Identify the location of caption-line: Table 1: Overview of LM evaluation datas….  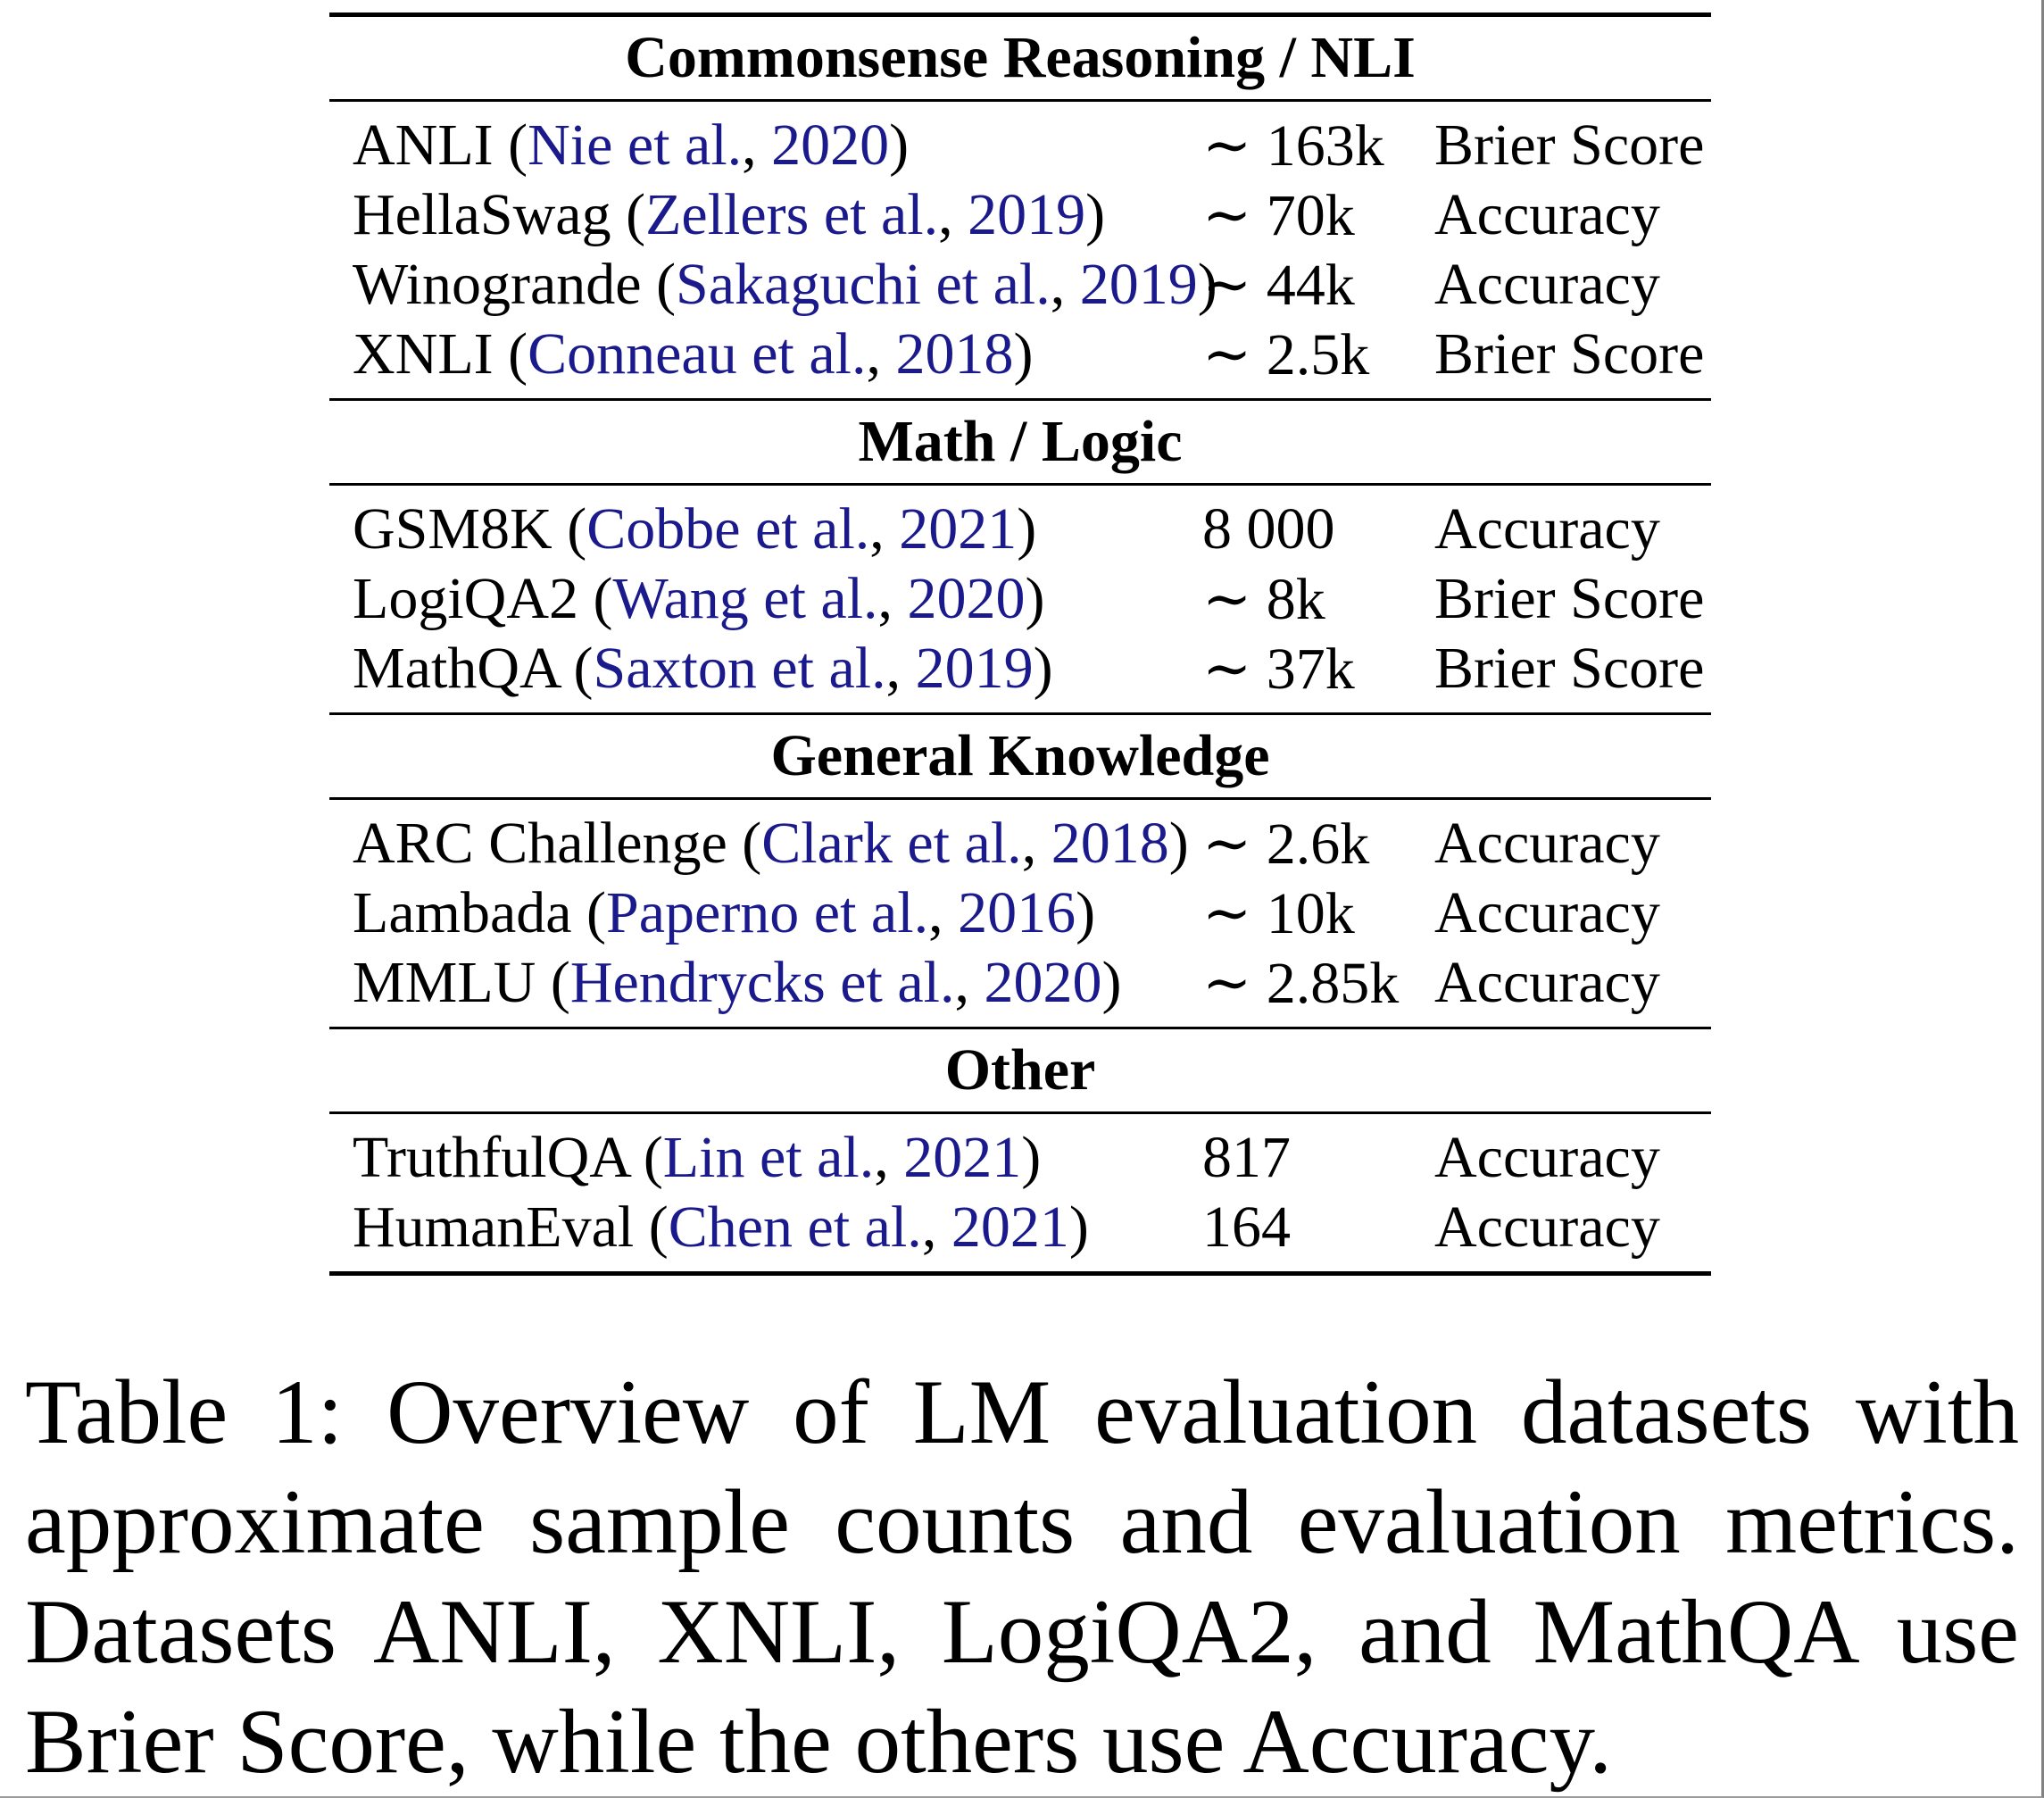
(1022, 1412).